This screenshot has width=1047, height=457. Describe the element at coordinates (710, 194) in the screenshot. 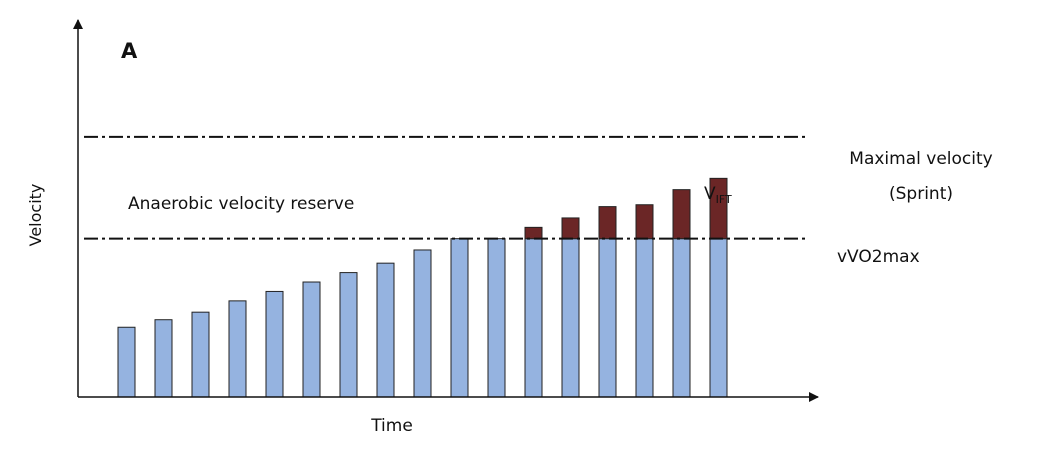

I see `vift-label-main: V` at that location.